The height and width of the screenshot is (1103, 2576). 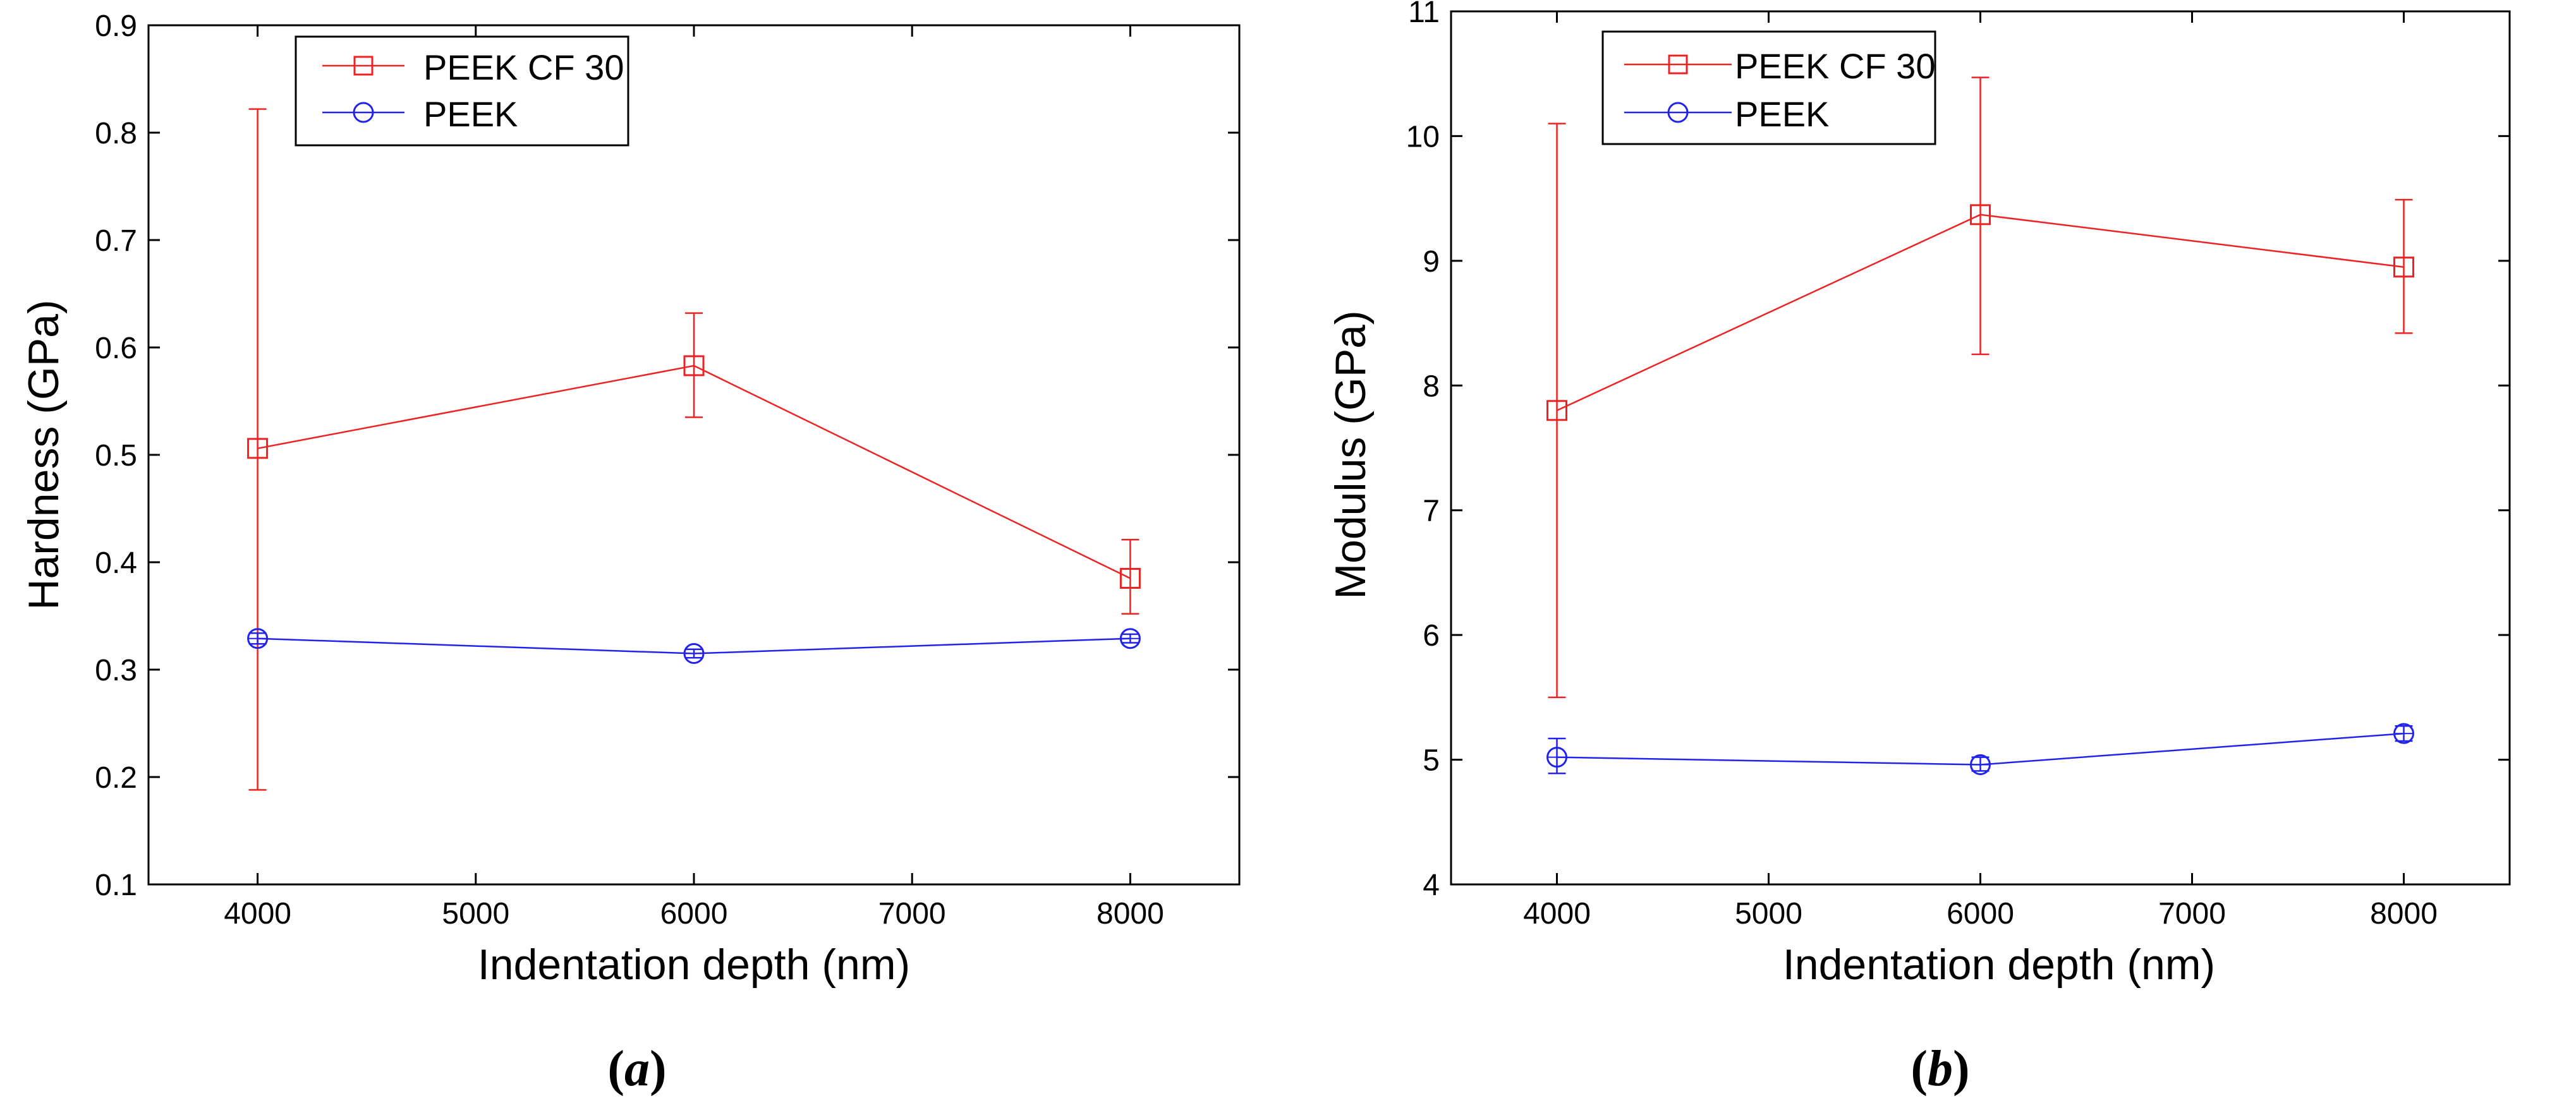 What do you see at coordinates (116, 456) in the screenshot?
I see `y-tick-label-a-4: 0.5` at bounding box center [116, 456].